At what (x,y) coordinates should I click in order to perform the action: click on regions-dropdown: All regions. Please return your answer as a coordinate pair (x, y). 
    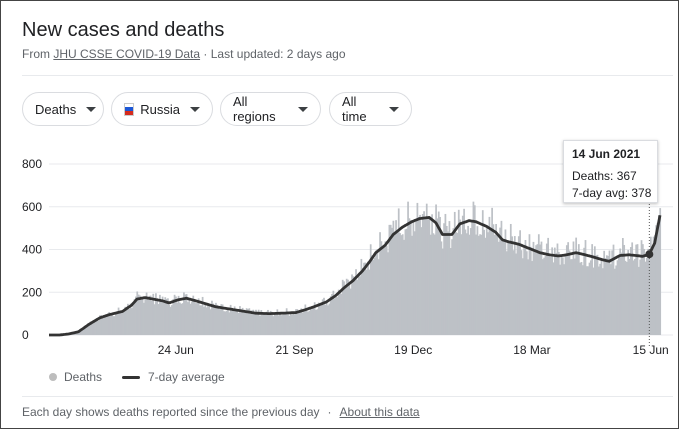
    Looking at the image, I should click on (270, 109).